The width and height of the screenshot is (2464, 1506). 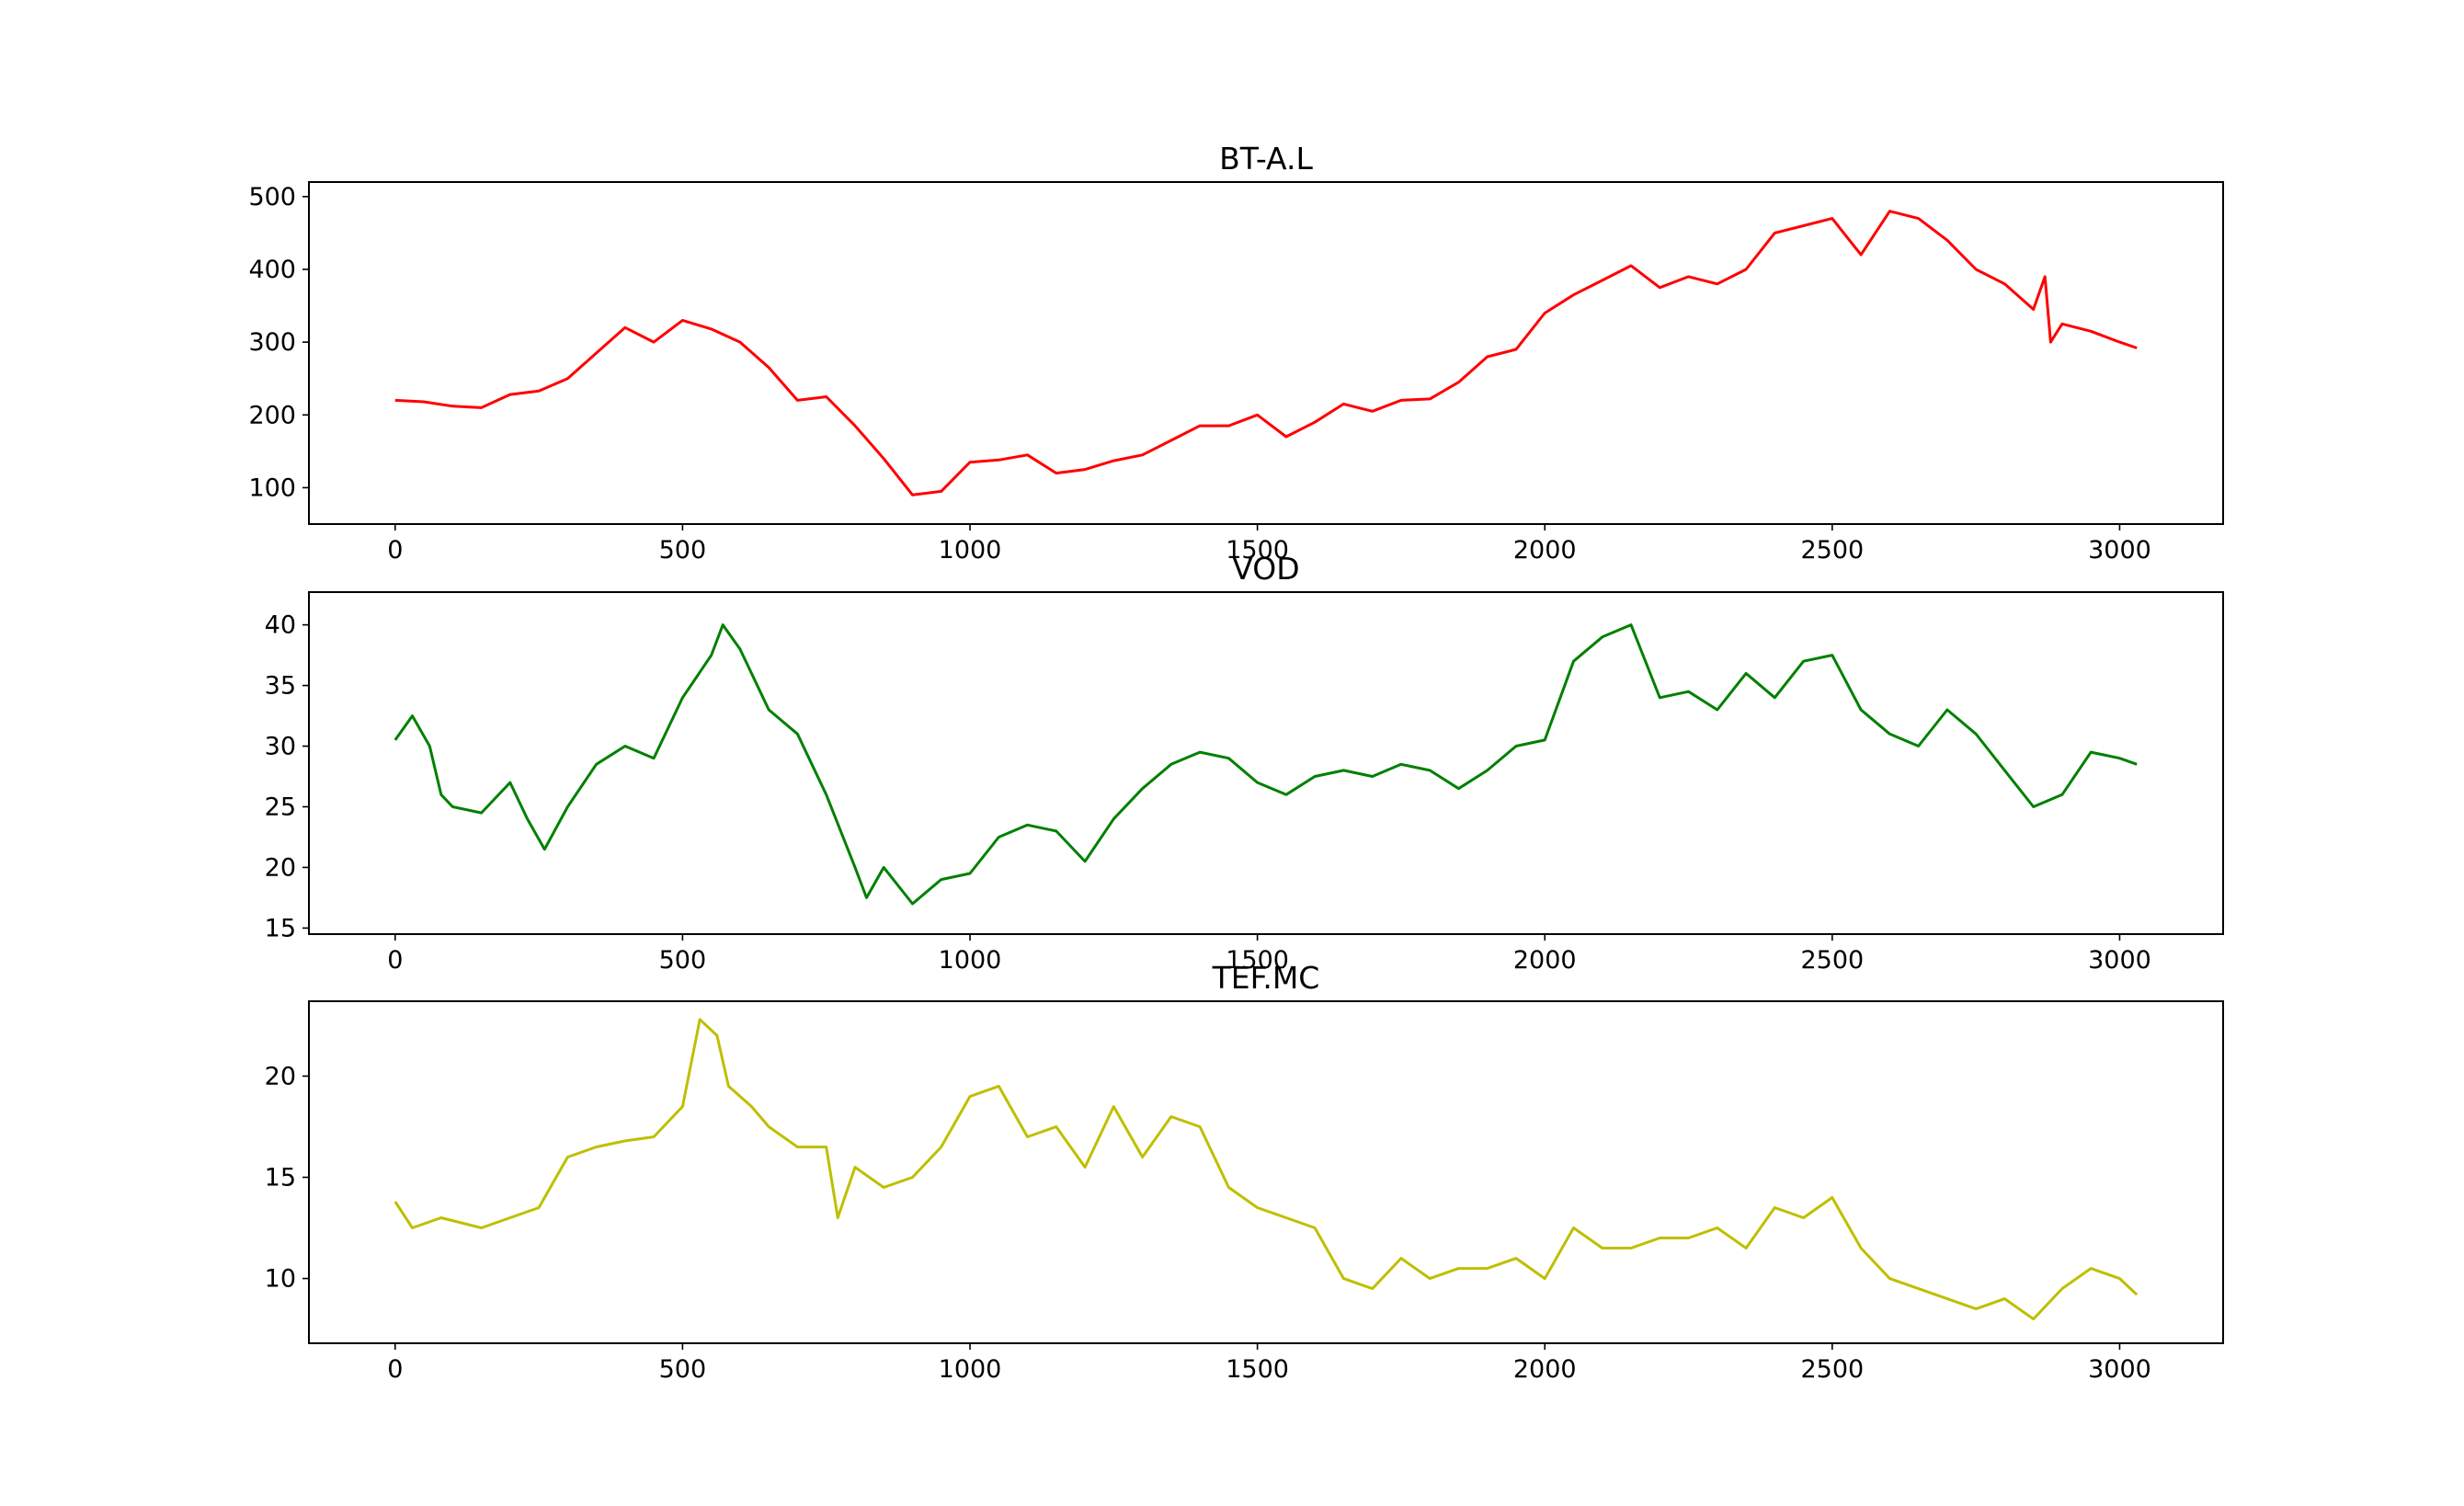 I want to click on y-tick-label: 300, so click(x=272, y=342).